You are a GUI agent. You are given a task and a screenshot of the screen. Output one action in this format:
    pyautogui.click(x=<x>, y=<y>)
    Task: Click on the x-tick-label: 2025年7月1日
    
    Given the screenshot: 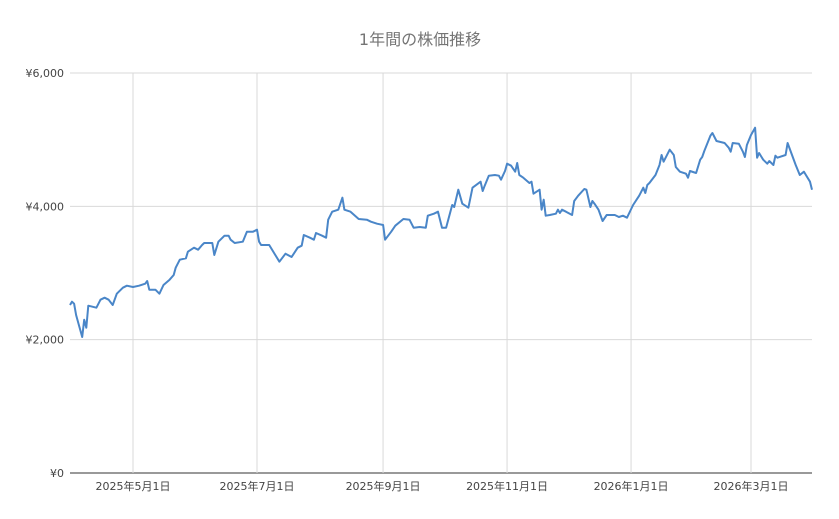 What is the action you would take?
    pyautogui.click(x=257, y=486)
    